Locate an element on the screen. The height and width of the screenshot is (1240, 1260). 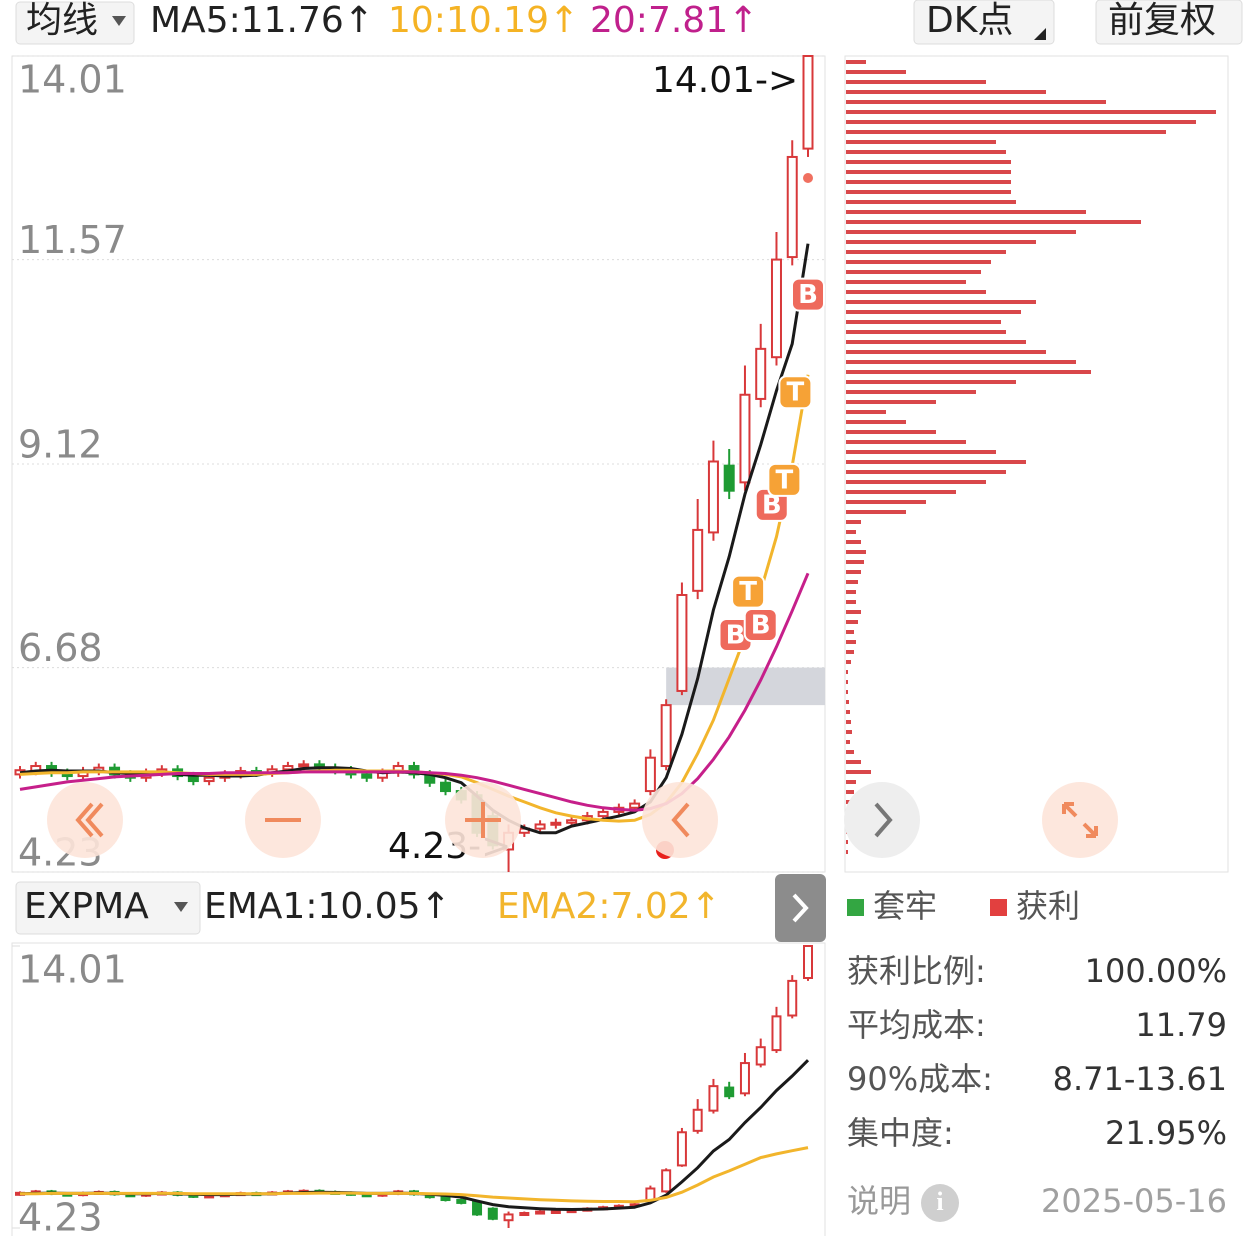
y-tick-label: 4.23 is located at coordinates (60, 1216).